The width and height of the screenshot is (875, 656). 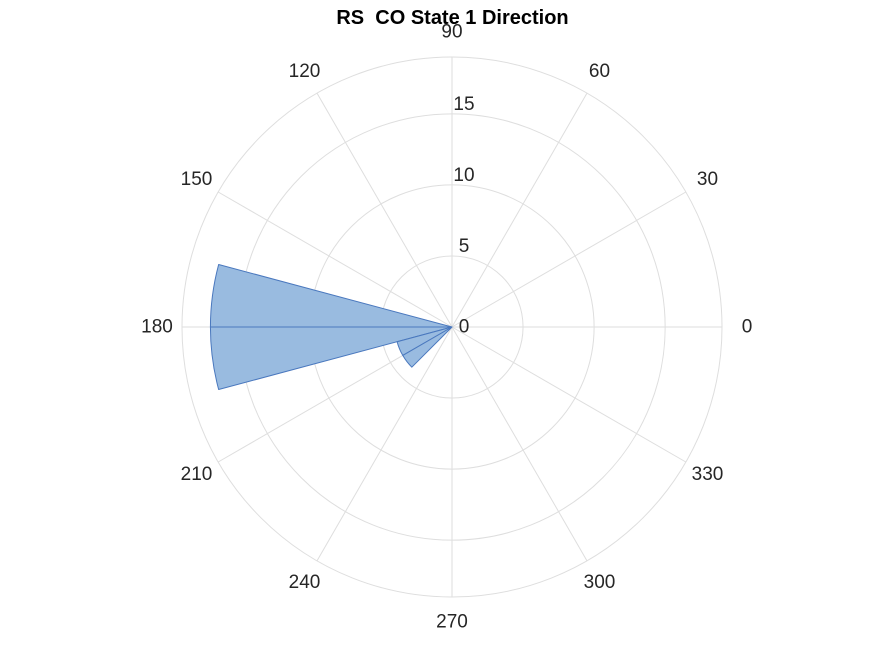 What do you see at coordinates (600, 582) in the screenshot?
I see `angle-tick-label: 300` at bounding box center [600, 582].